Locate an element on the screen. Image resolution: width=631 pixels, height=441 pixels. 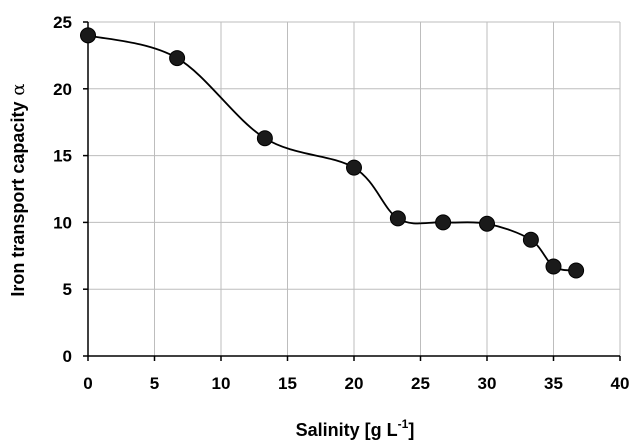
x-tick-label: 15 is located at coordinates (287, 383).